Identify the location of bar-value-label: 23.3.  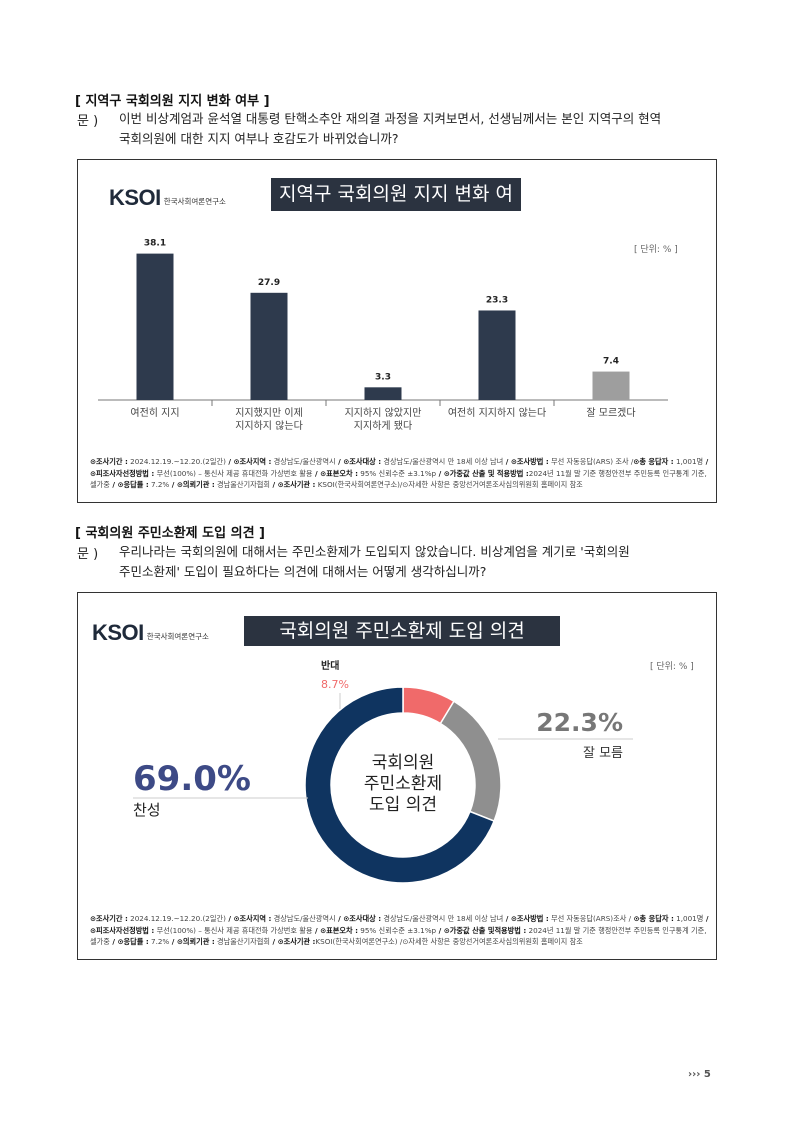
(497, 300).